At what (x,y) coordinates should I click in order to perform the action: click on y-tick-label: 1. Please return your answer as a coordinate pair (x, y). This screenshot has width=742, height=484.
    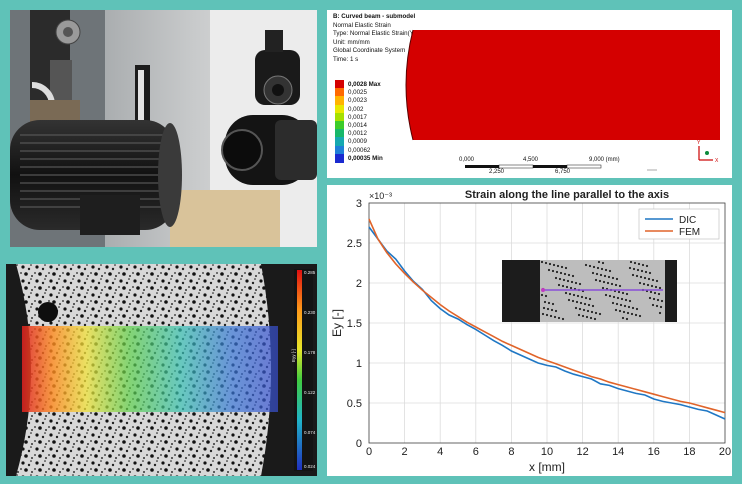
    Looking at the image, I should click on (359, 364).